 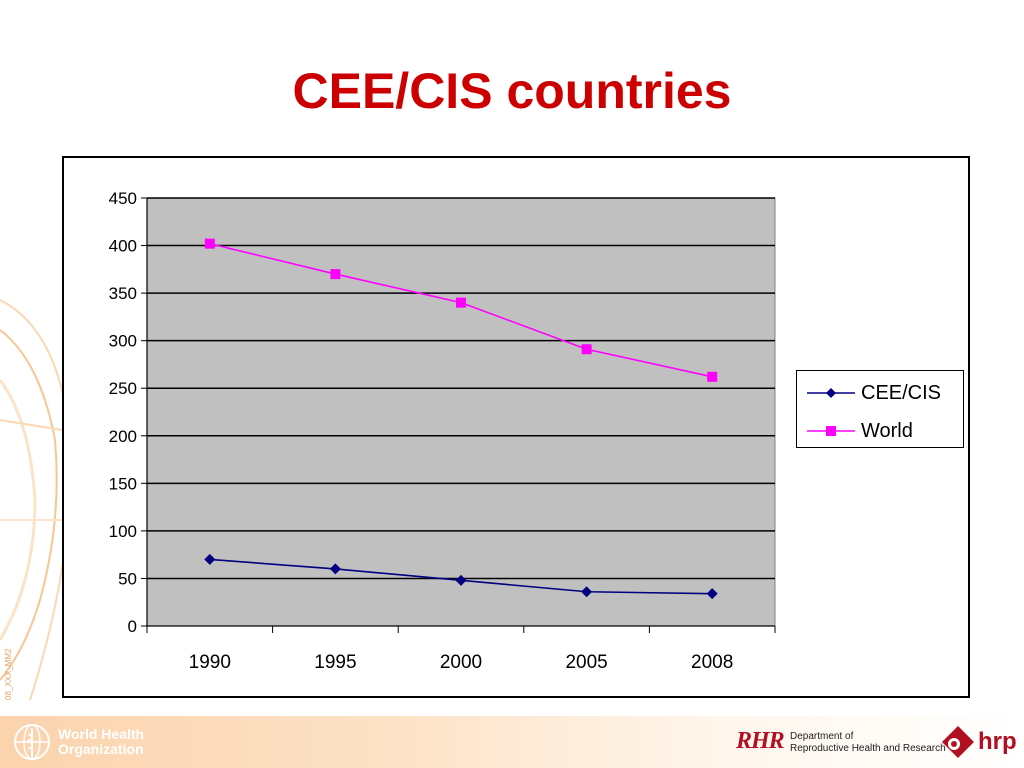 I want to click on who-emblem-icon, so click(x=32, y=742).